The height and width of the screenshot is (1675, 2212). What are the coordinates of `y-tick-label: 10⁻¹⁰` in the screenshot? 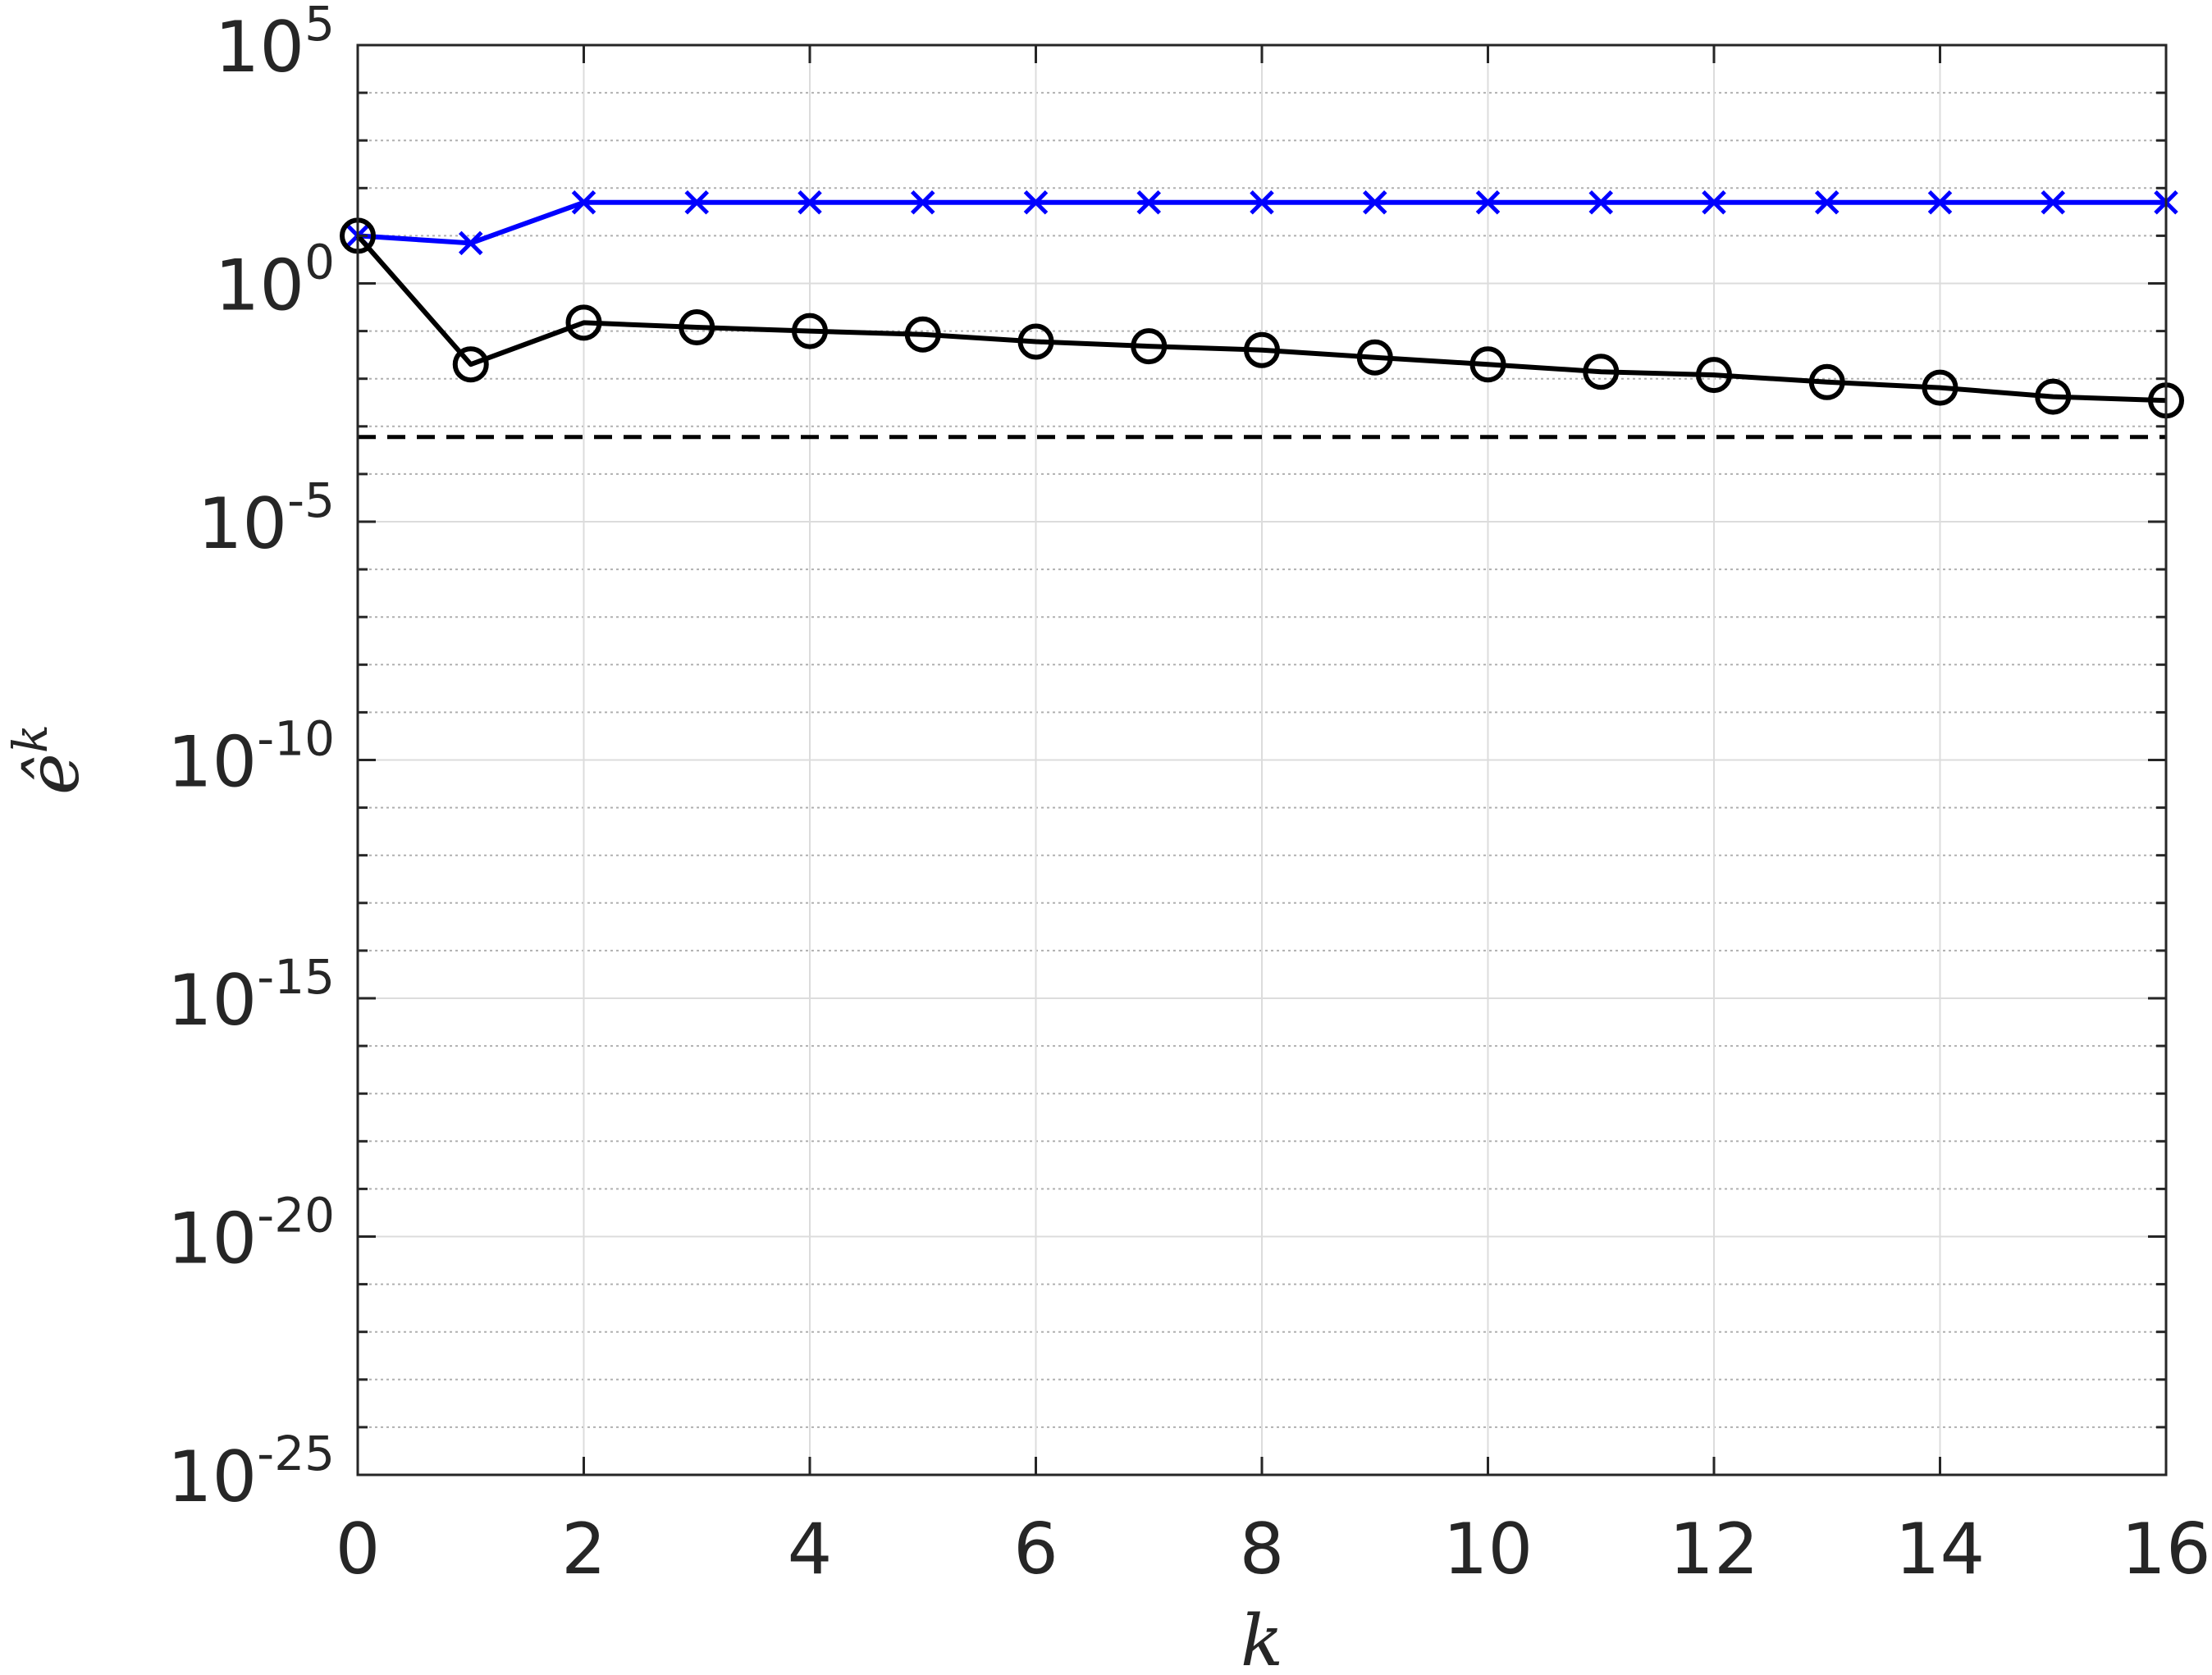 It's located at (251, 758).